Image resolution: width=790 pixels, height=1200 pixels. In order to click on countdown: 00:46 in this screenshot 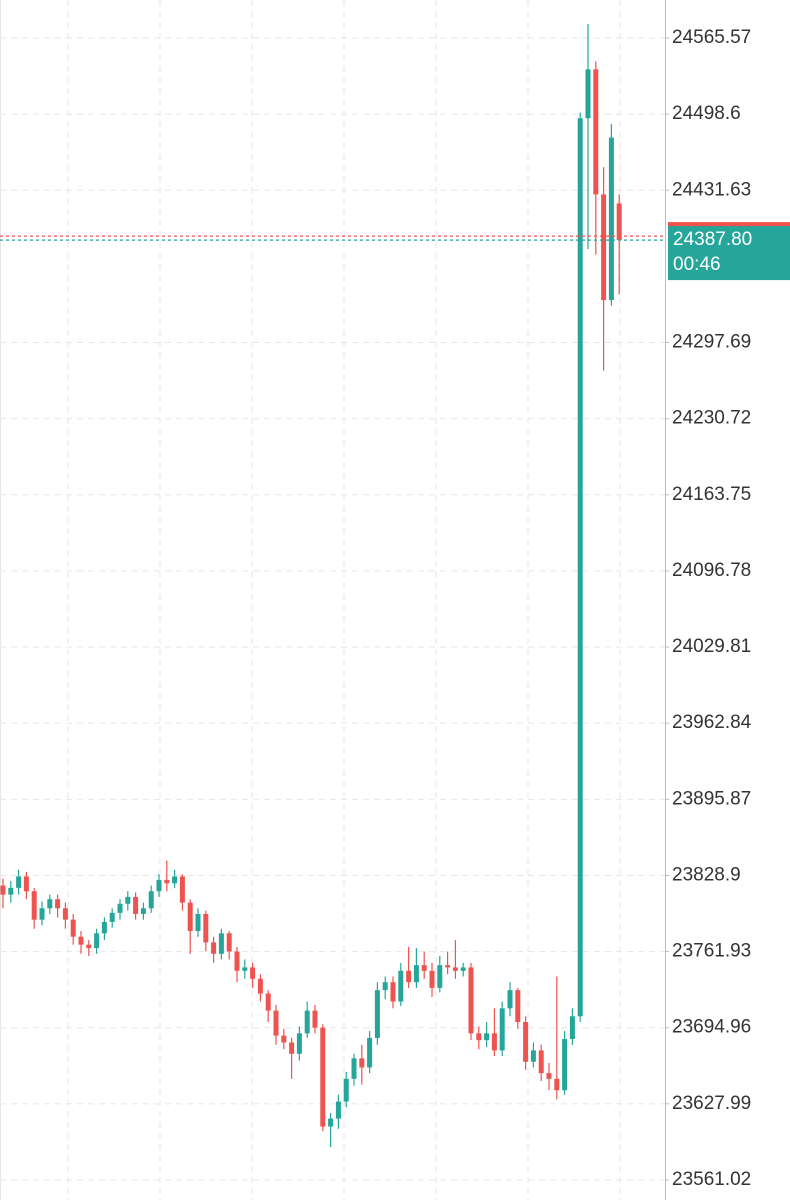, I will do `click(697, 264)`.